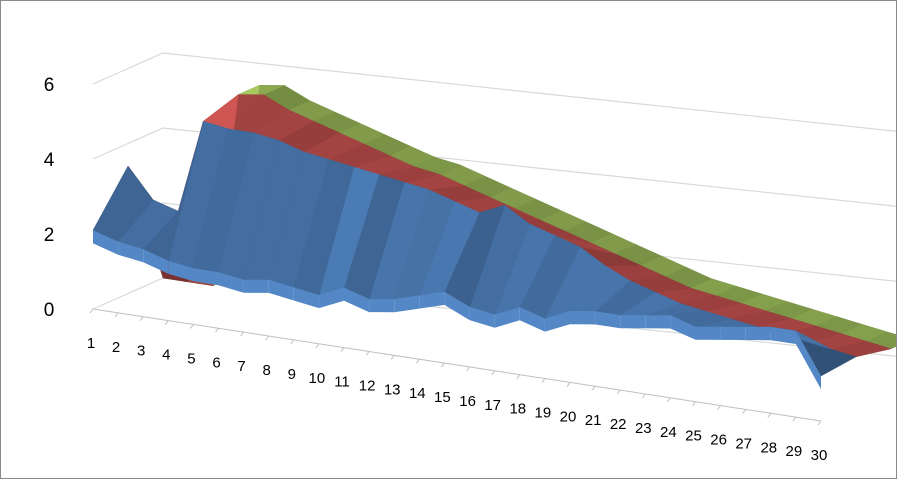 This screenshot has height=479, width=897. Describe the element at coordinates (758, 333) in the screenshot. I see `surface-front-edge-c27` at that location.